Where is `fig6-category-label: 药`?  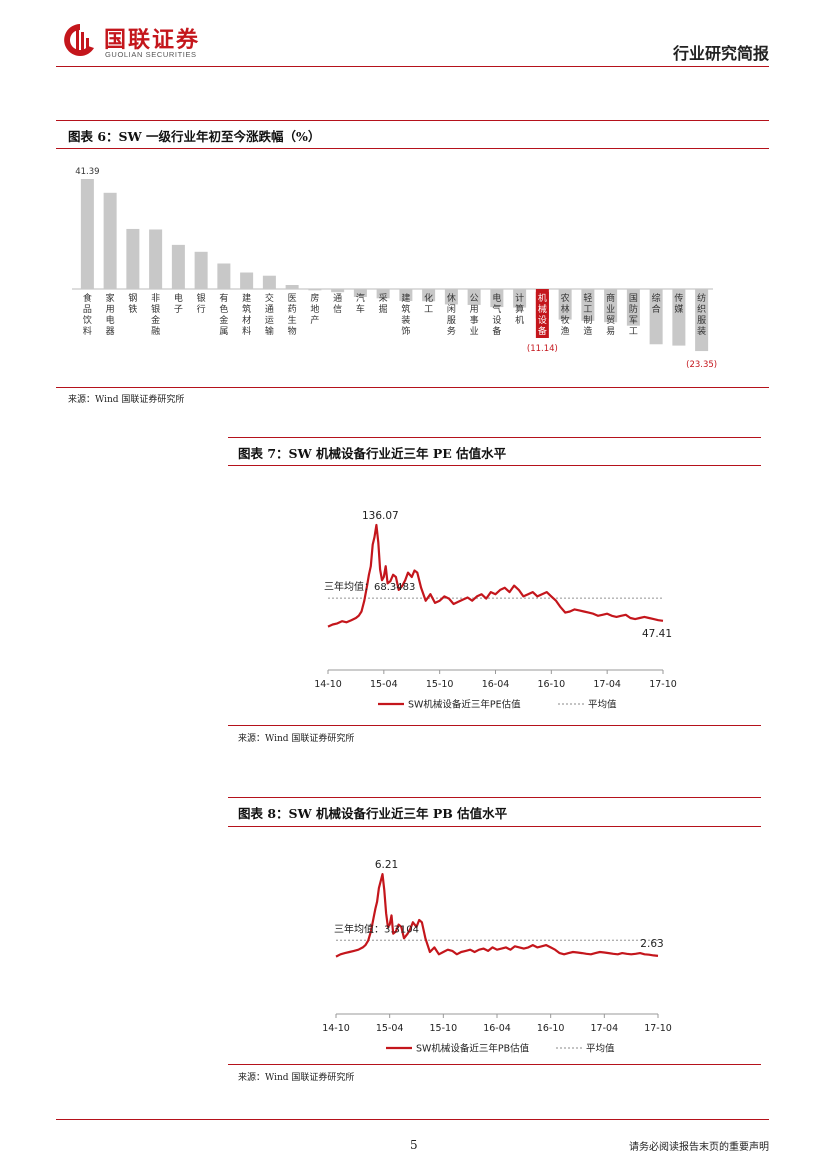 fig6-category-label: 药 is located at coordinates (292, 309).